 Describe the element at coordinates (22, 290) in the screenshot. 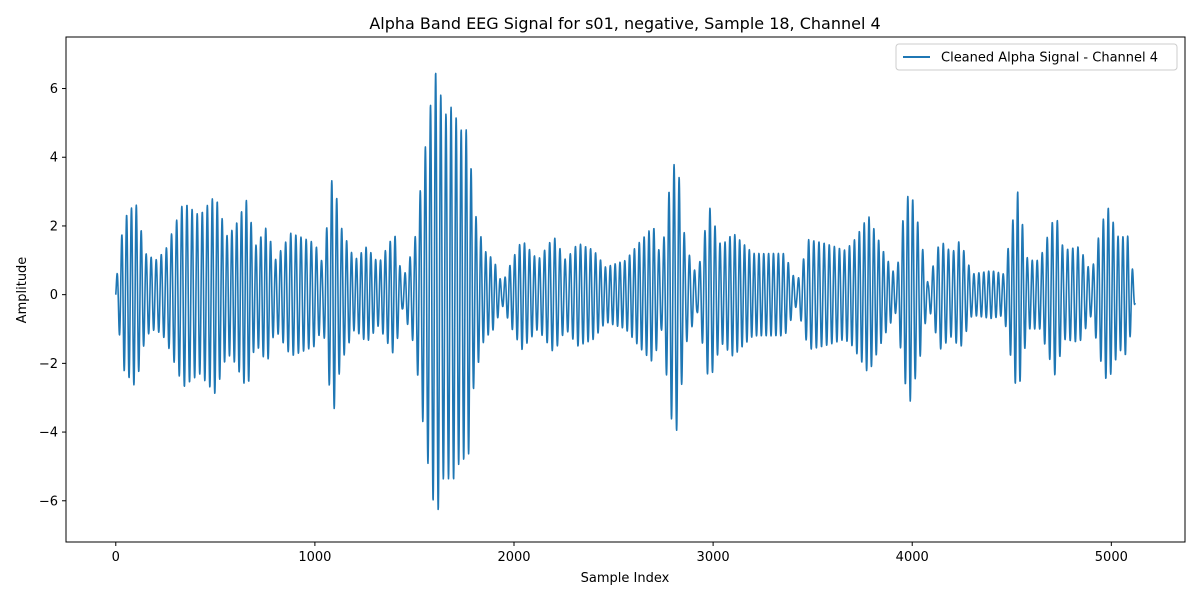

I see `y-axis-label: Amplitude` at that location.